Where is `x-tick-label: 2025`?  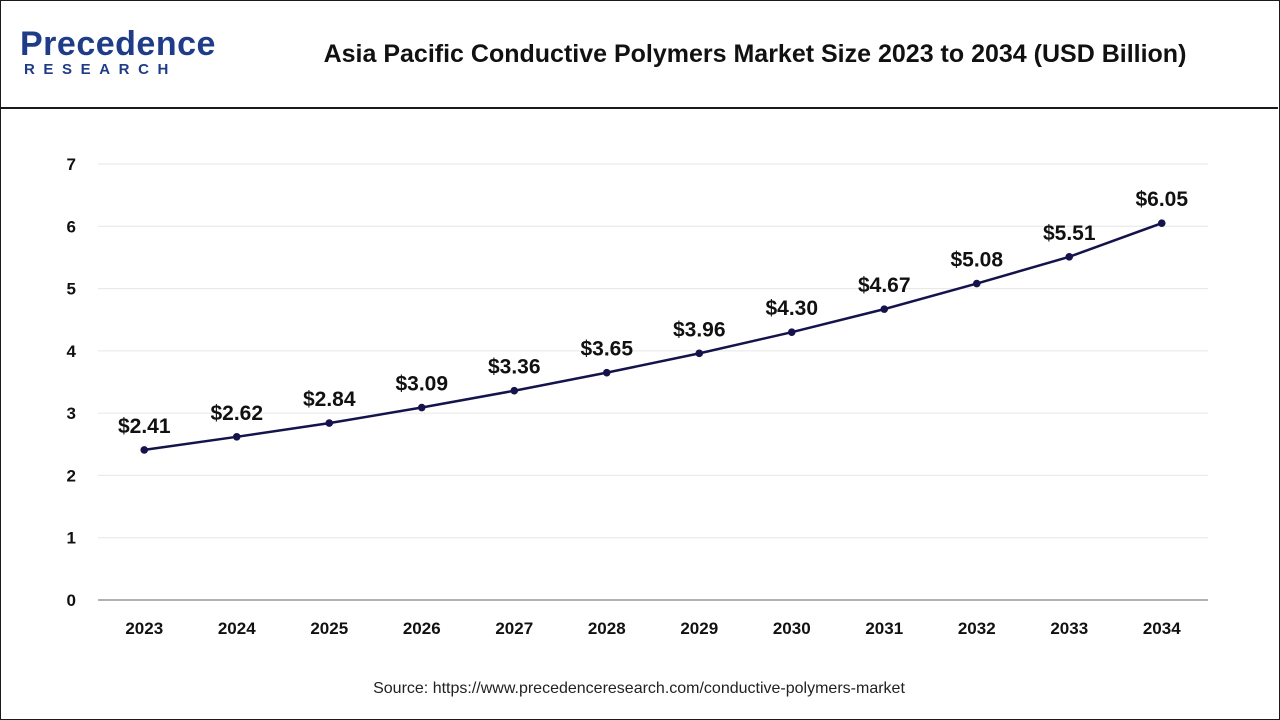
x-tick-label: 2025 is located at coordinates (329, 628).